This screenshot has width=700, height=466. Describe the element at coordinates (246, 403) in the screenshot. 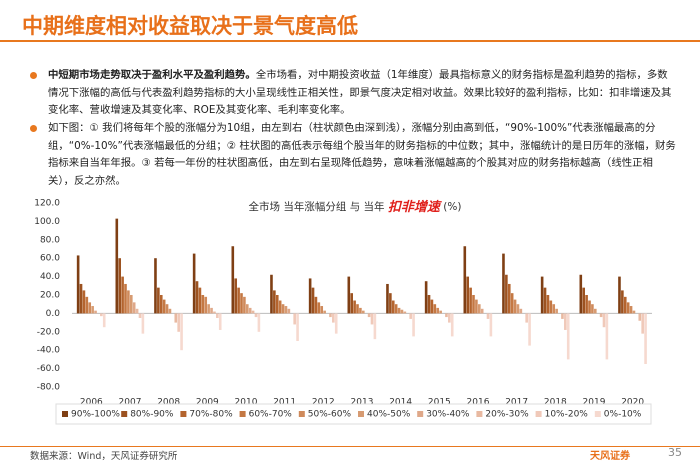

I see `x-tick-label: 2010` at that location.